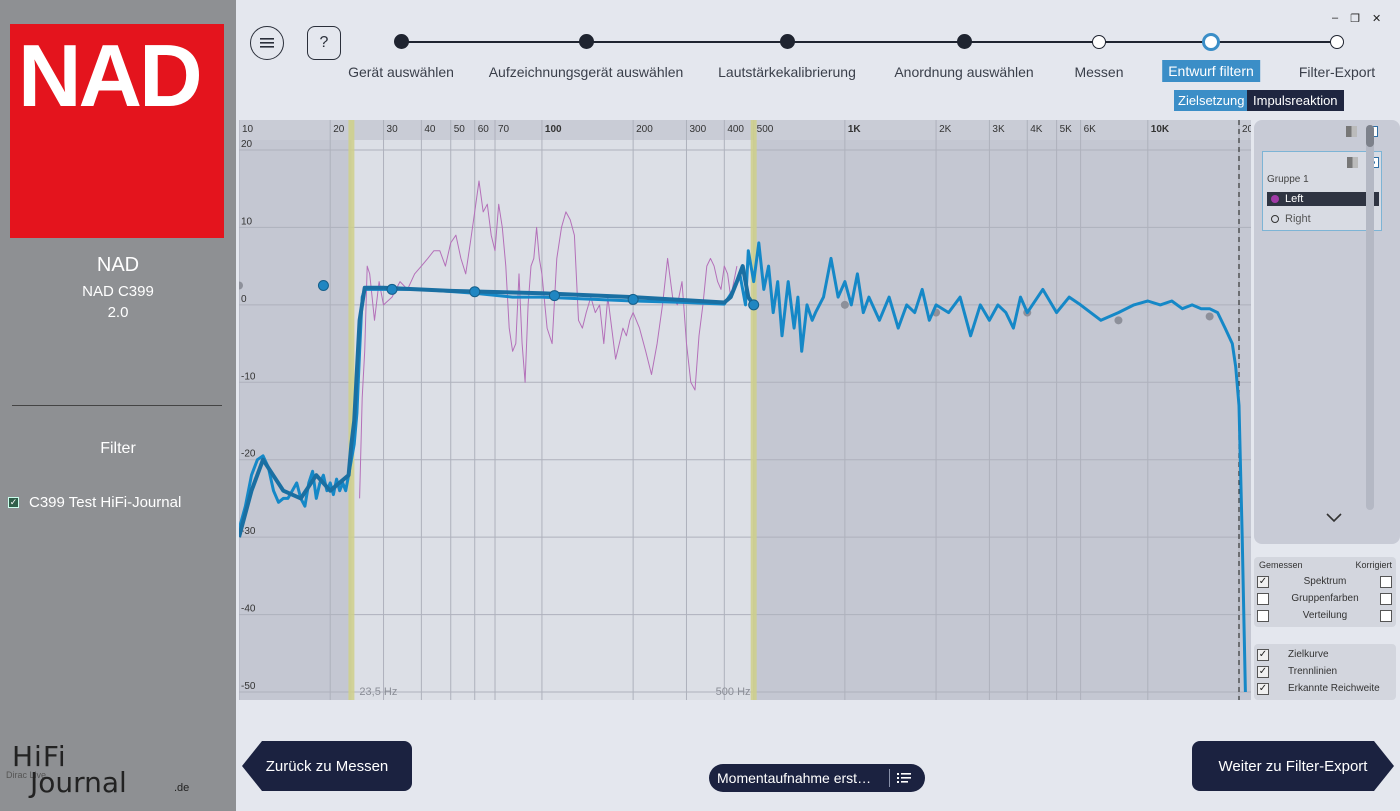 The width and height of the screenshot is (1400, 811). I want to click on list-icon, so click(904, 778).